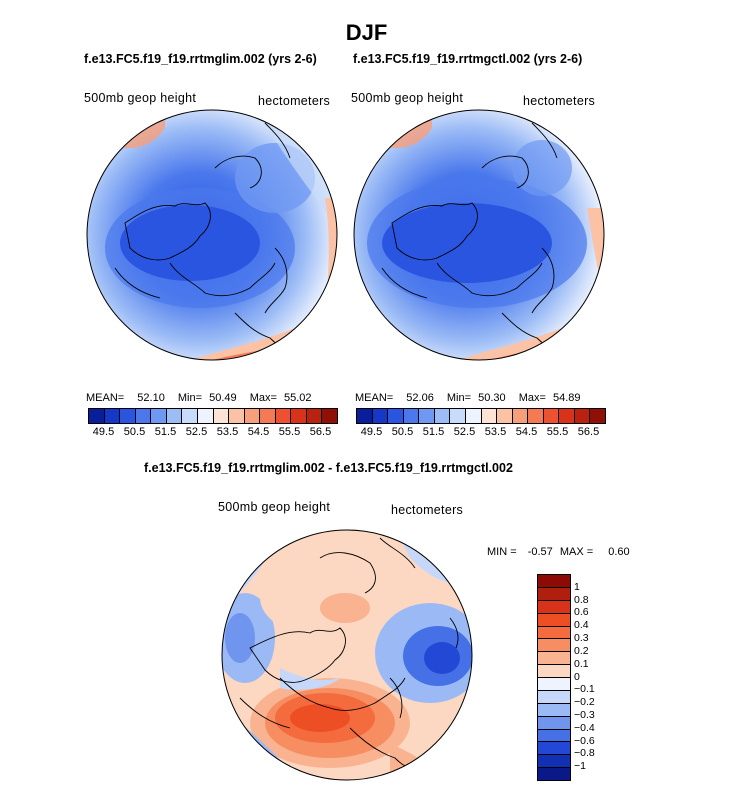 The width and height of the screenshot is (733, 788). Describe the element at coordinates (294, 101) in the screenshot. I see `panel1-units-label: hectometers` at that location.